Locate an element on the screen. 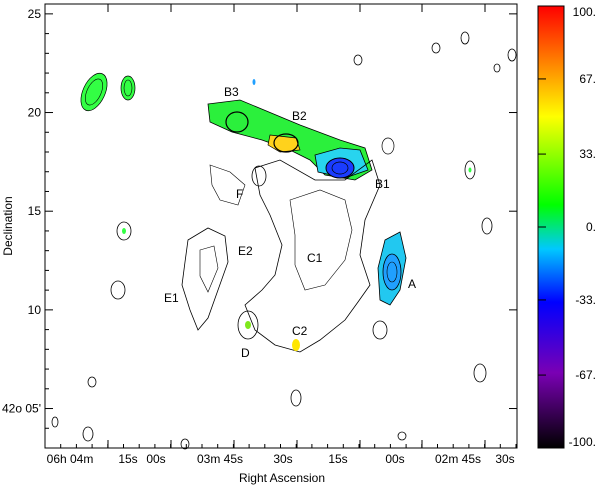 This screenshot has width=600, height=486. x-tick-label: 06h 04m is located at coordinates (70, 459).